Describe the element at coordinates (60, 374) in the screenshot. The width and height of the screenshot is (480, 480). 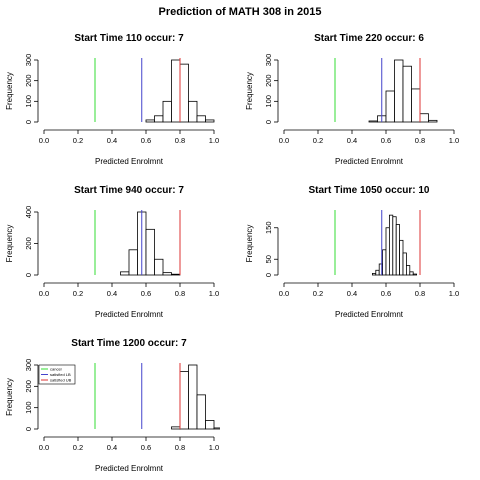
I see `legend-label: satisfied LB` at that location.